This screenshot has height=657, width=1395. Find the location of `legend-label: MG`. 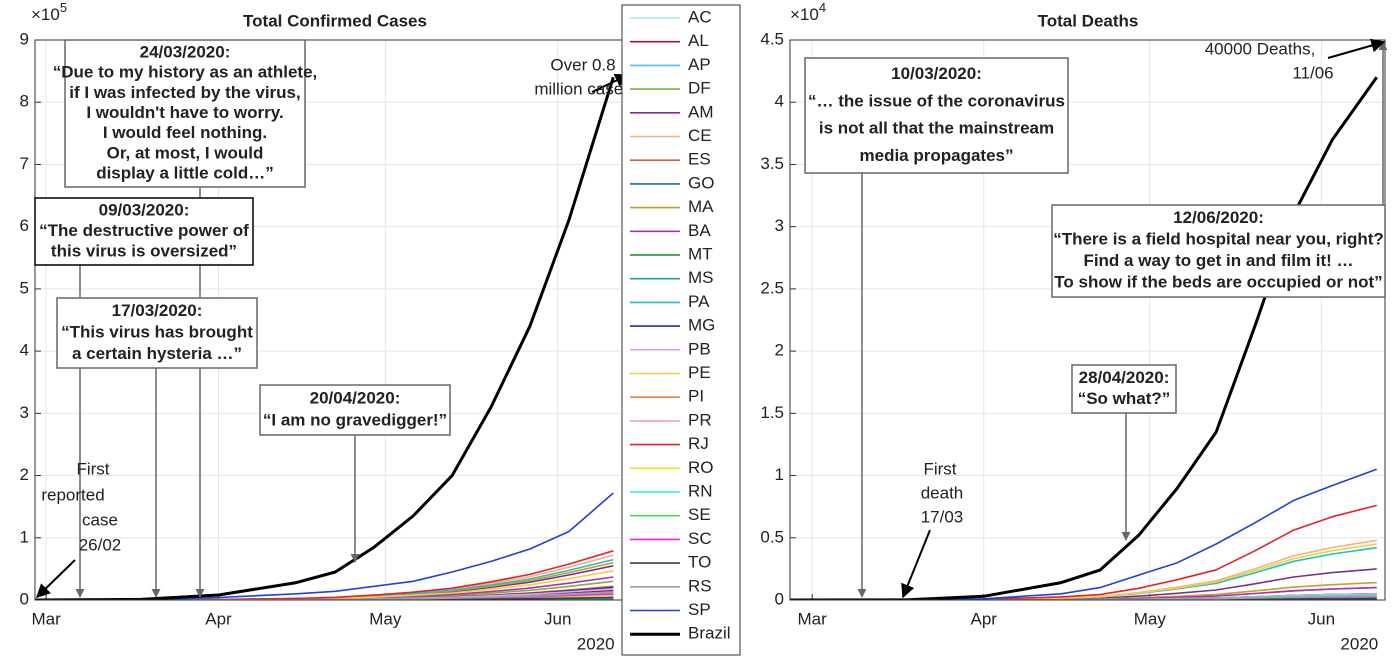

legend-label: MG is located at coordinates (701, 325).